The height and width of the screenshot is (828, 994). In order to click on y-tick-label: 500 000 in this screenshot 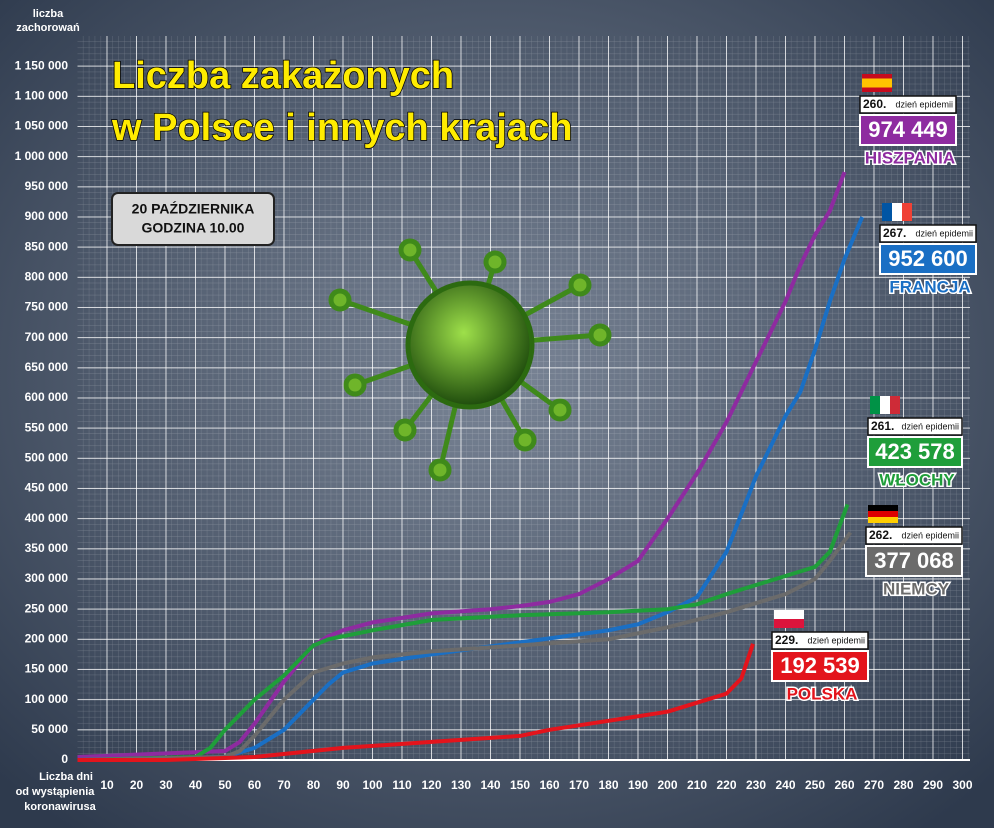, I will do `click(47, 458)`.